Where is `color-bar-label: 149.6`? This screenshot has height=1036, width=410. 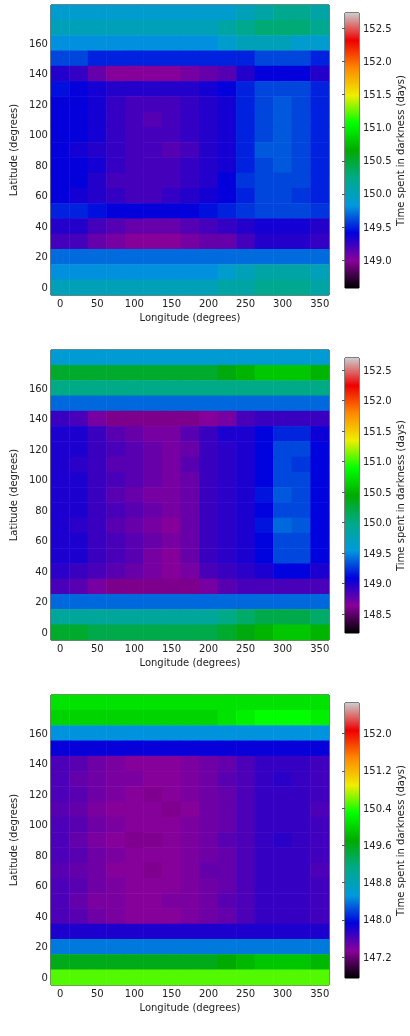 color-bar-label: 149.6 is located at coordinates (377, 845).